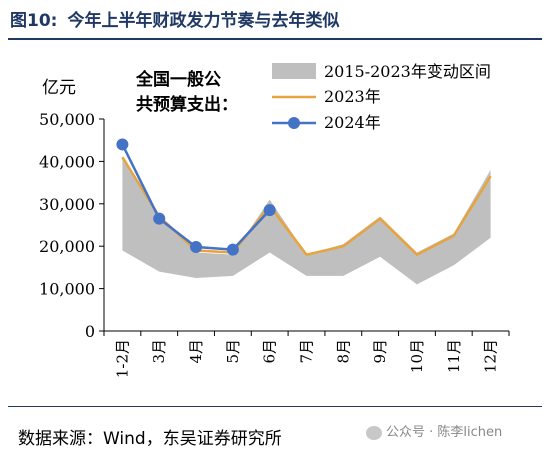  What do you see at coordinates (187, 104) in the screenshot?
I see `chart-annotation-line-2: 共预算支出：` at bounding box center [187, 104].